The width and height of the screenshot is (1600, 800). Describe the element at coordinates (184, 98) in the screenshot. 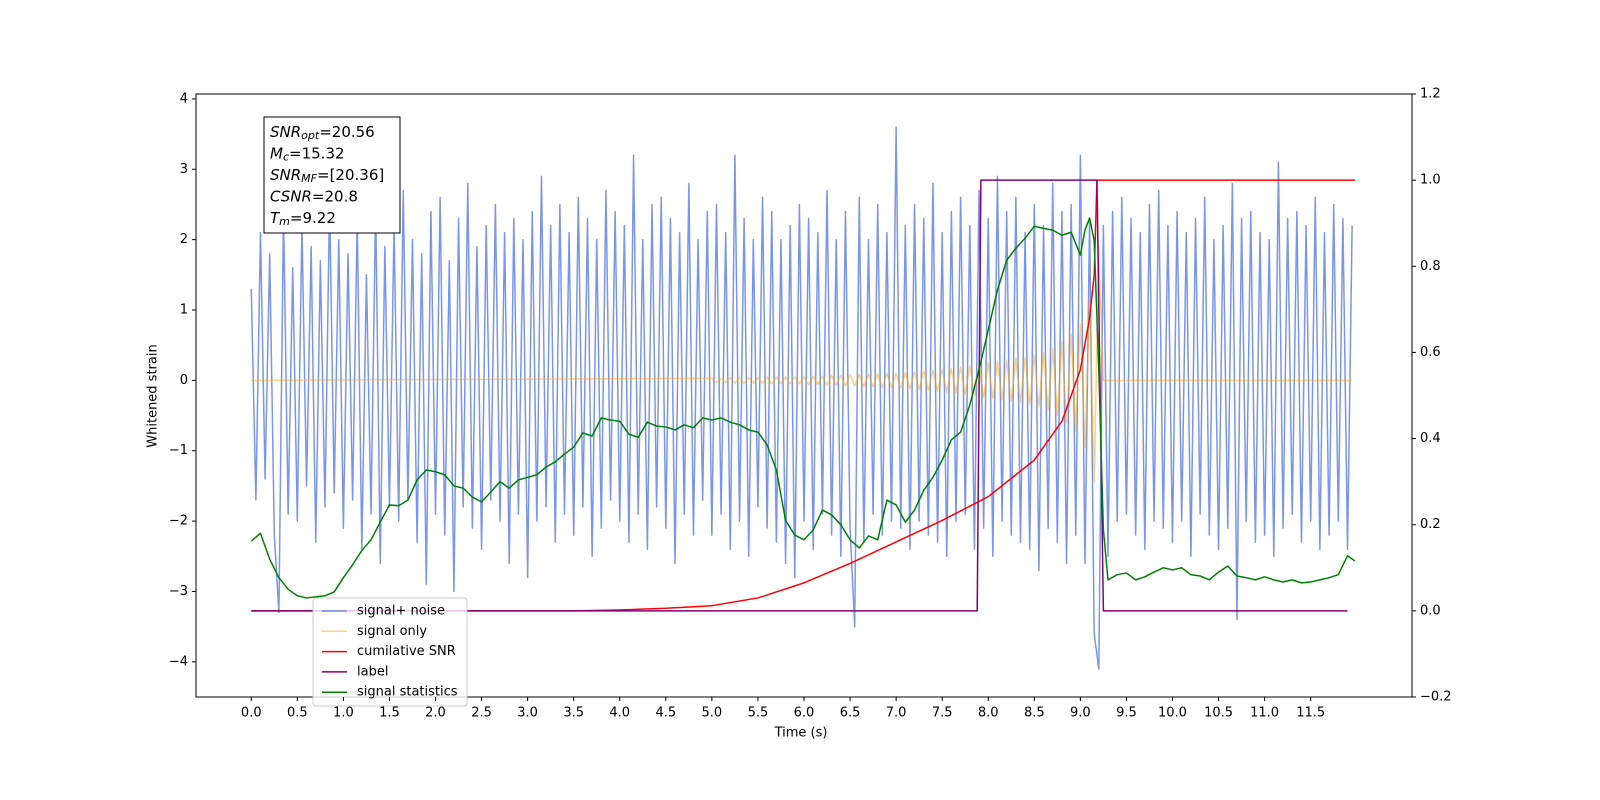

I see `y-tick-label: 4` at that location.